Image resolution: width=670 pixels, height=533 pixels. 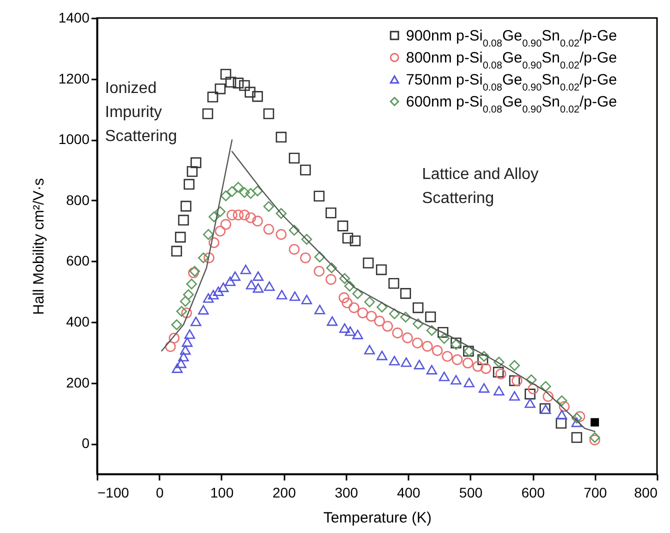 What do you see at coordinates (222, 492) in the screenshot?
I see `x-tick-label: 100` at bounding box center [222, 492].